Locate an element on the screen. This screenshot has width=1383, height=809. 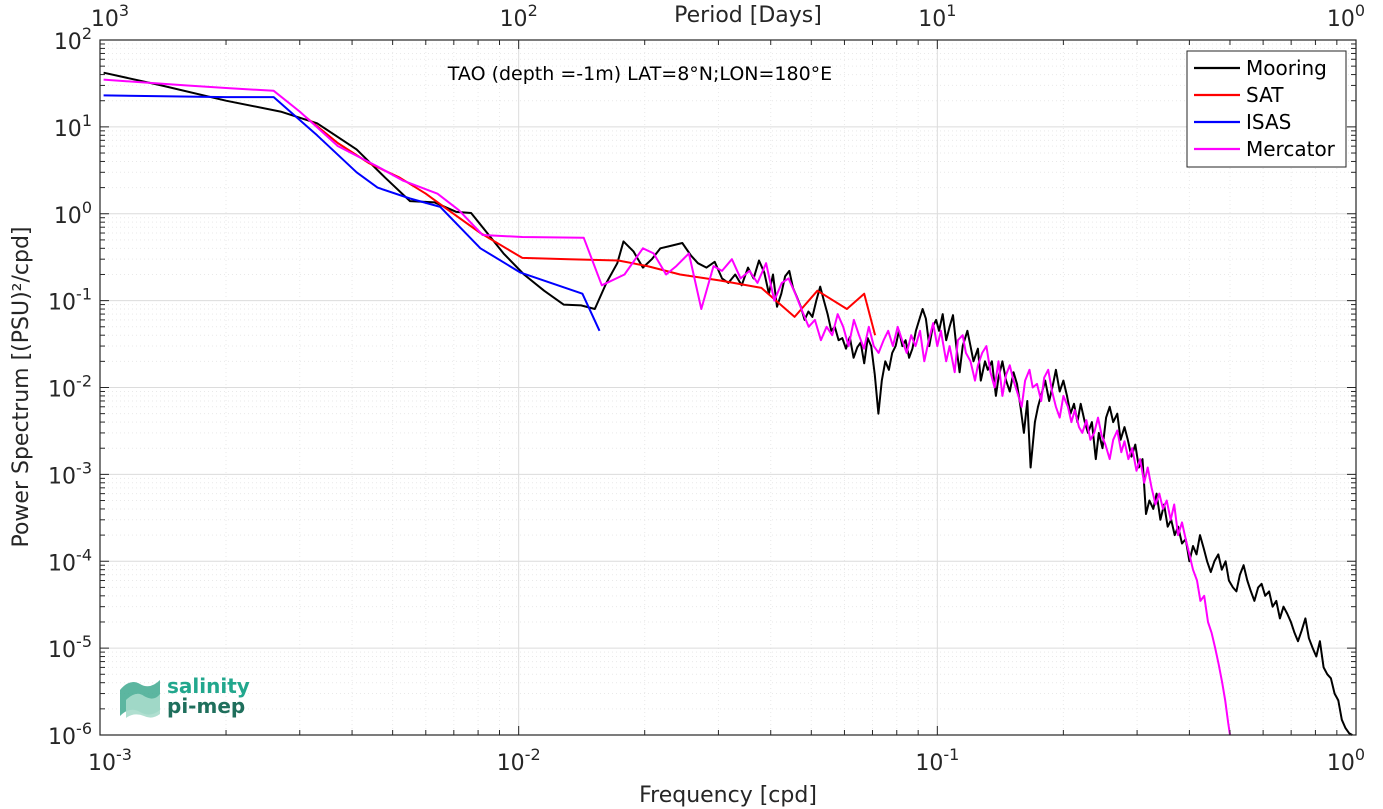
legend-label-sat: SAT is located at coordinates (1265, 95).